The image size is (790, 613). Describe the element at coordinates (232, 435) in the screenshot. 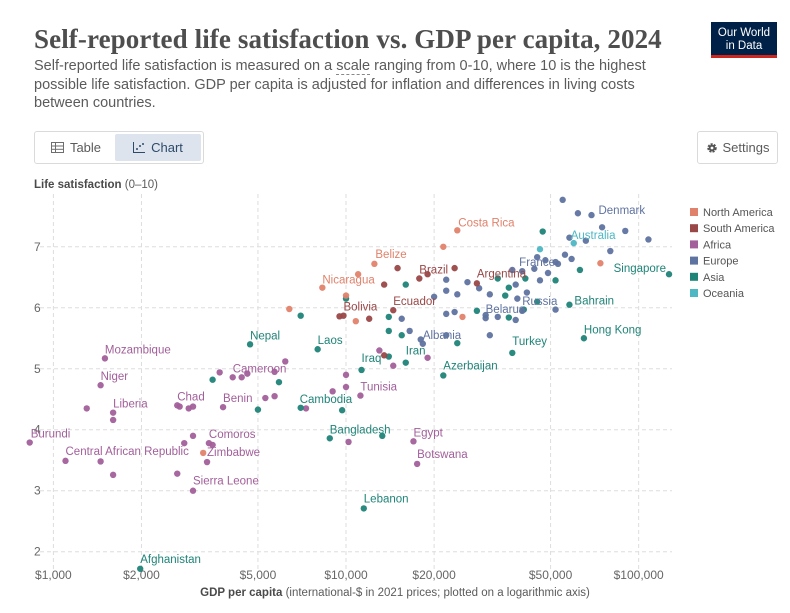

I see `label-comoros: Comoros` at that location.